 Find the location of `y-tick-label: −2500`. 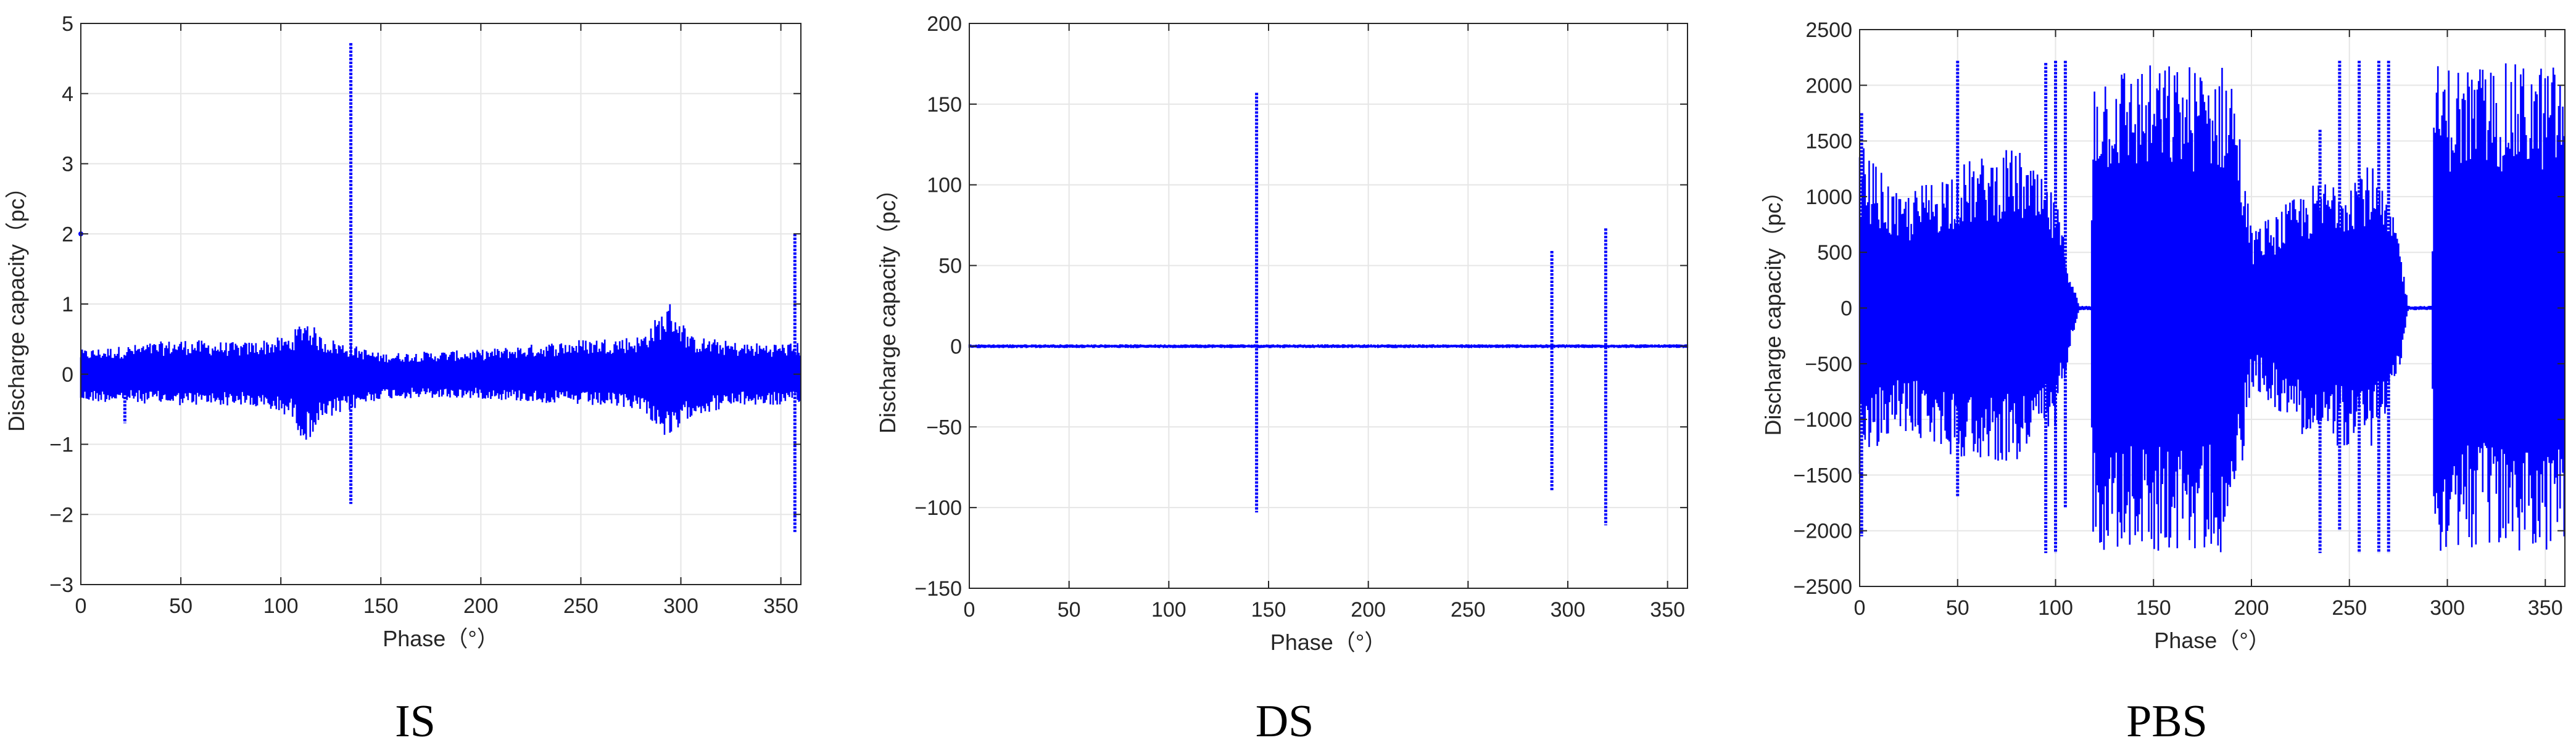

y-tick-label: −2500 is located at coordinates (1823, 587).